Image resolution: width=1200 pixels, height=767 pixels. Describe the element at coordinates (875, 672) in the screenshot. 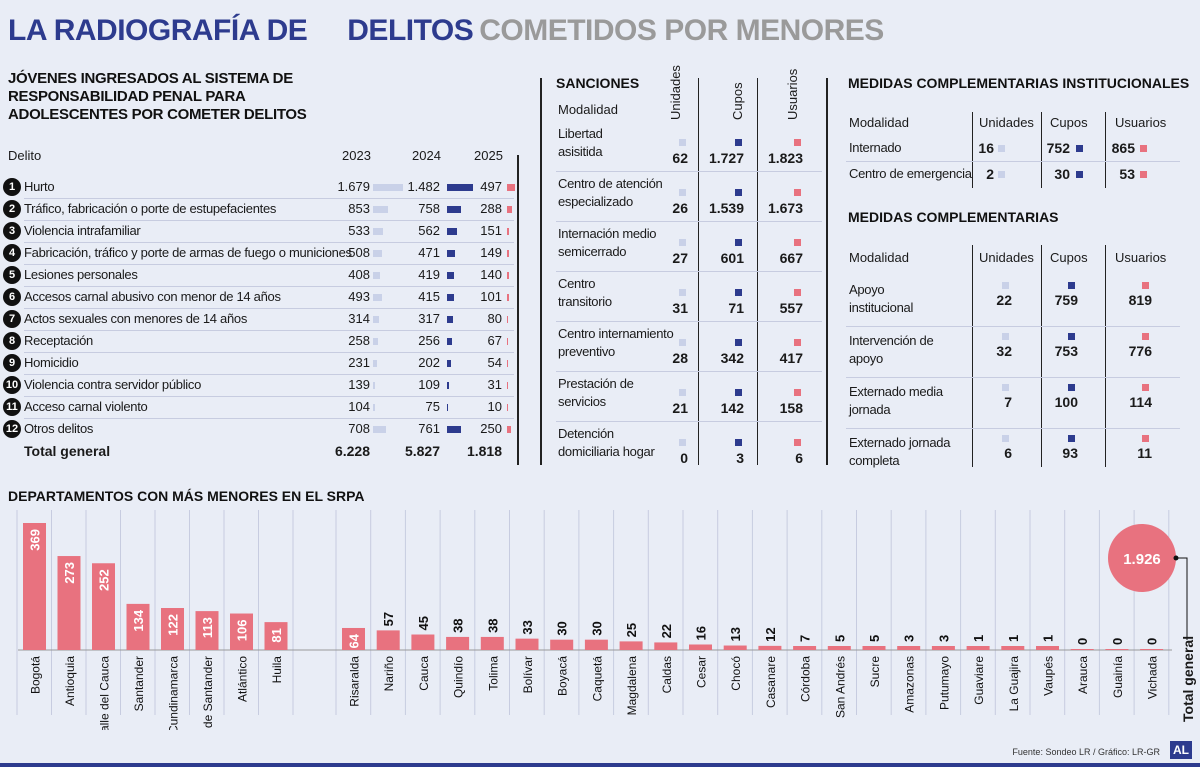

I see `dept-category-label: Sucre` at that location.